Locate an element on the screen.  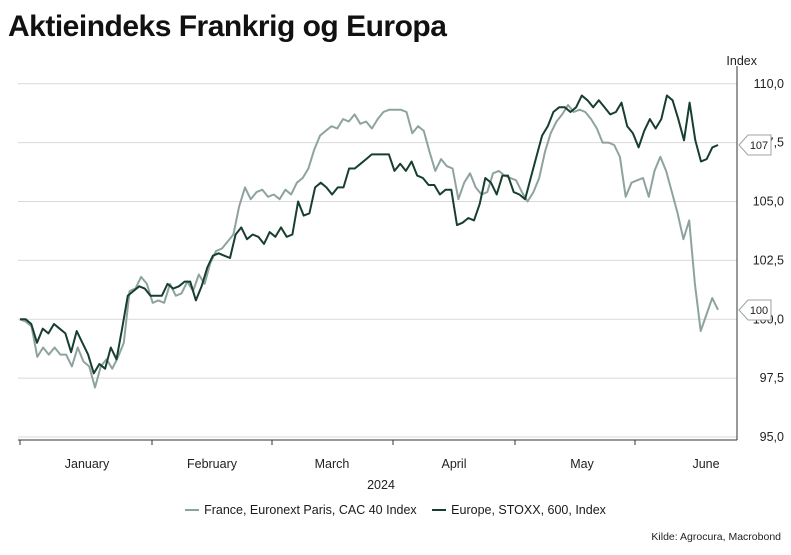
end-value-callouts: 107 100 is located at coordinates (755, 227).